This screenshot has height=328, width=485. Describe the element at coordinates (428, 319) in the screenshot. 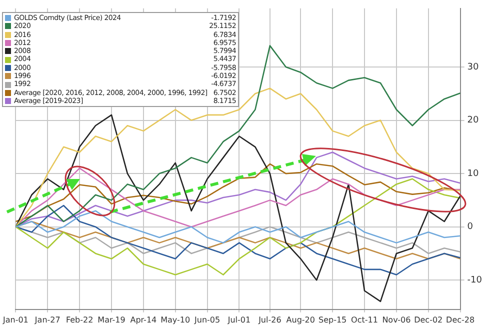

I see `x-tick-label: Dec-02` at that location.